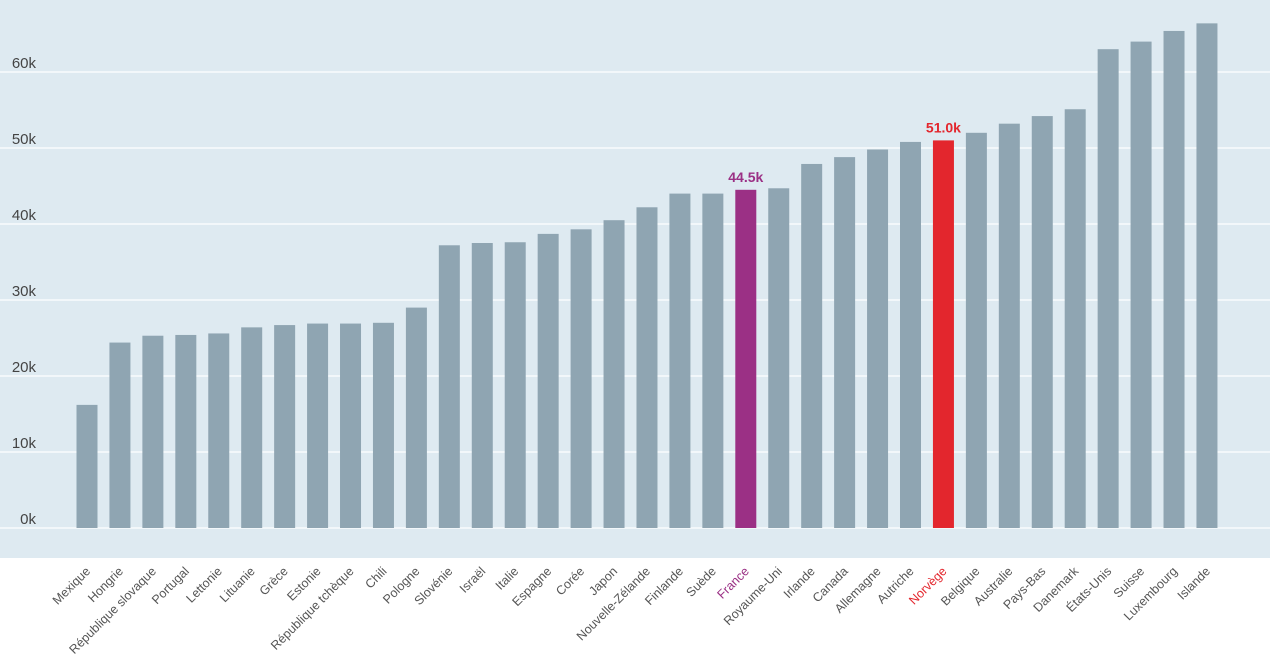 Image resolution: width=1270 pixels, height=665 pixels. What do you see at coordinates (24, 63) in the screenshot?
I see `y-tick-label: 60k` at bounding box center [24, 63].